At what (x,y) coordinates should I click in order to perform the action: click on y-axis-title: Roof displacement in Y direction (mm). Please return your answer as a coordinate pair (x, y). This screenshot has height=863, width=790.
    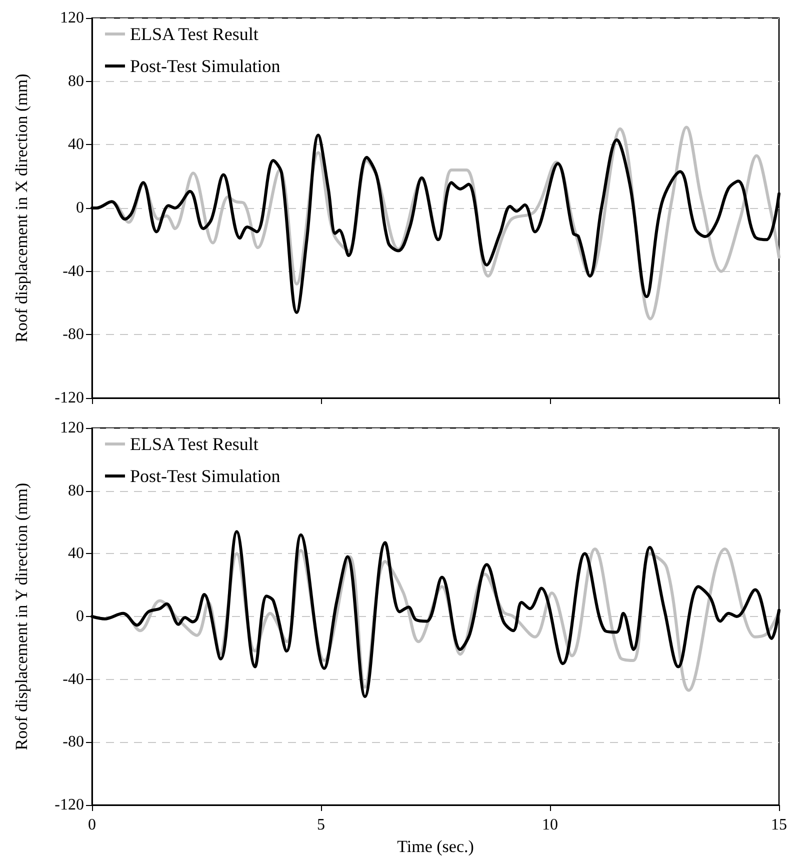
    Looking at the image, I should click on (21, 616).